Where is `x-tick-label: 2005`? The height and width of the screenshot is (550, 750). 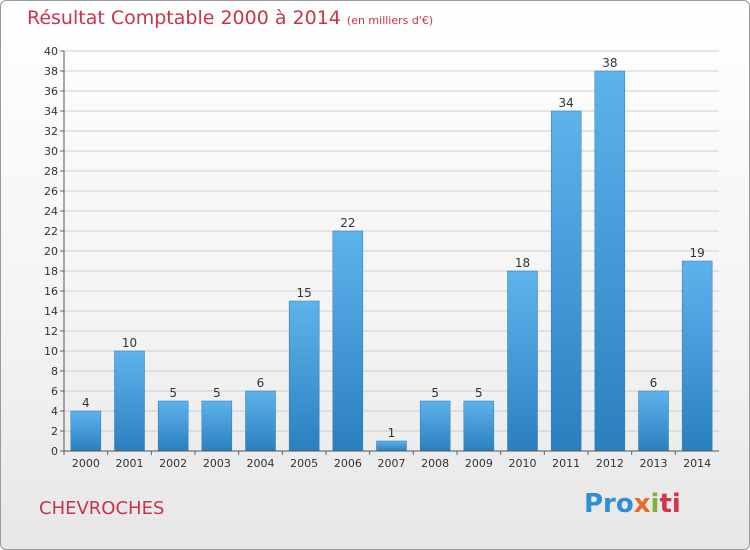 x-tick-label: 2005 is located at coordinates (304, 463).